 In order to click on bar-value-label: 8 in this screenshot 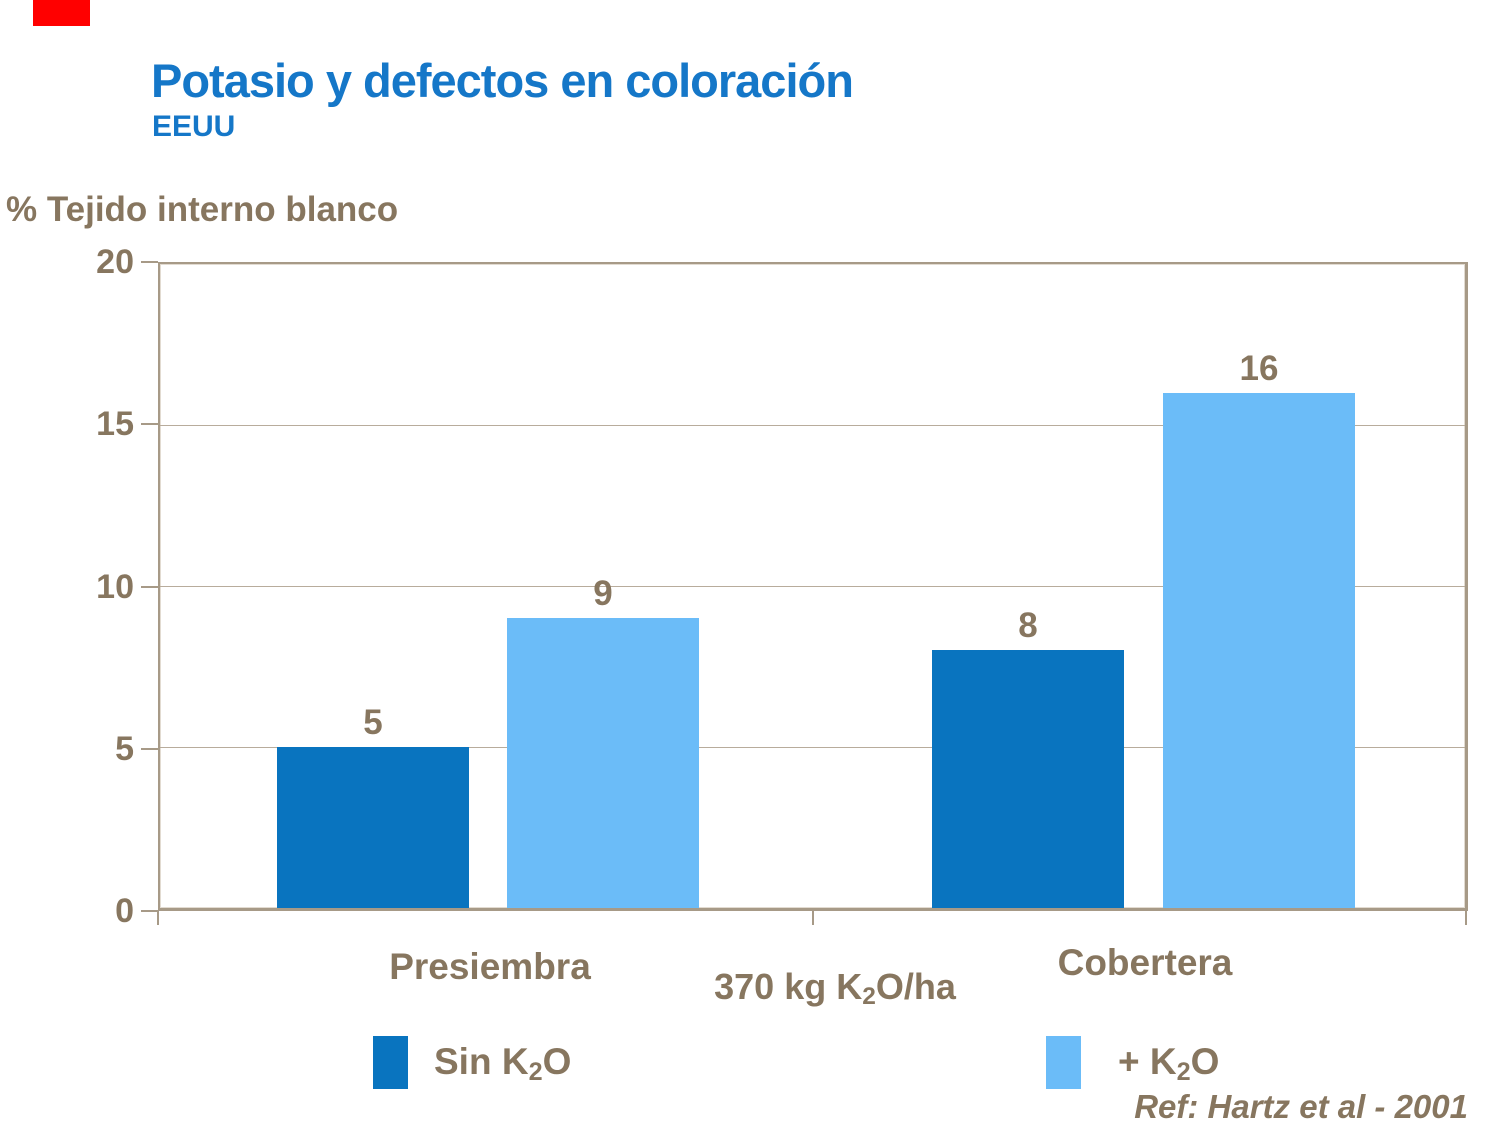, I will do `click(1028, 626)`.